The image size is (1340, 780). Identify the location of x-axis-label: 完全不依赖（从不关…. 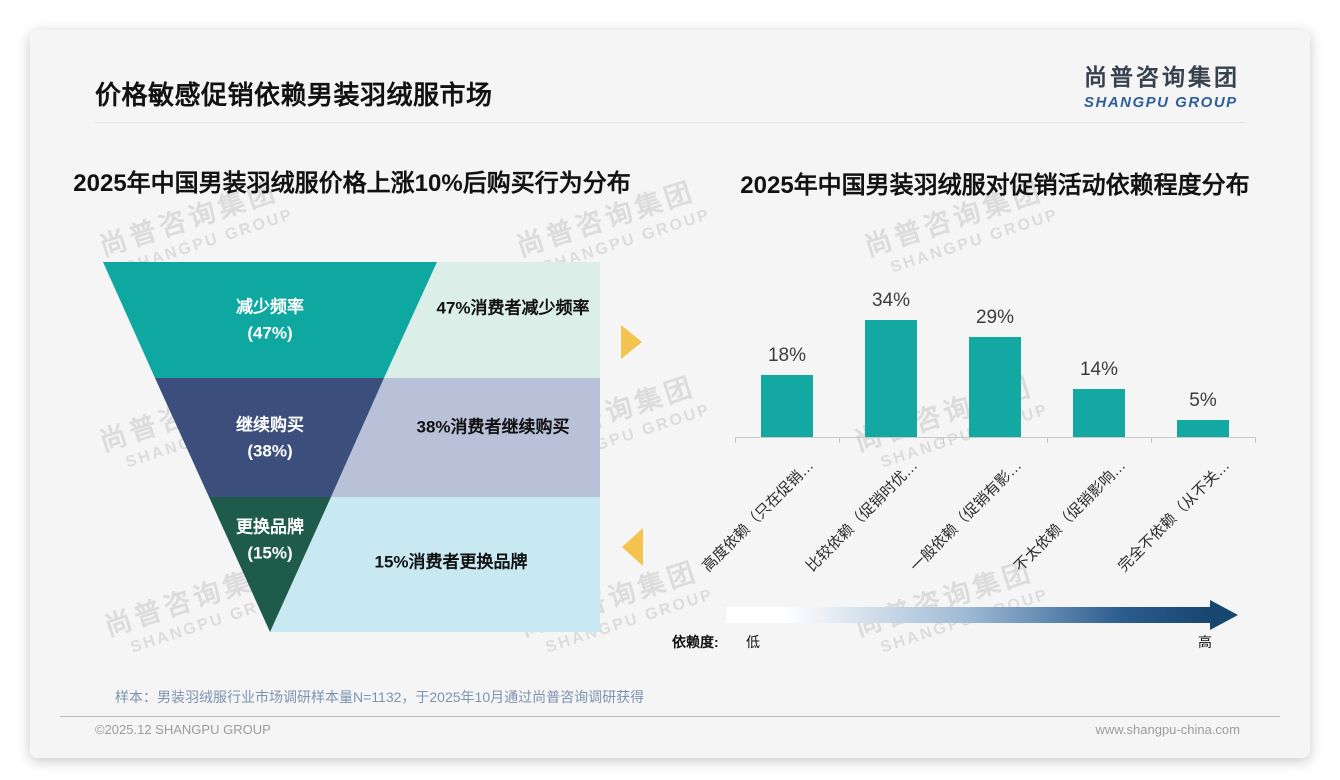
(1174, 516).